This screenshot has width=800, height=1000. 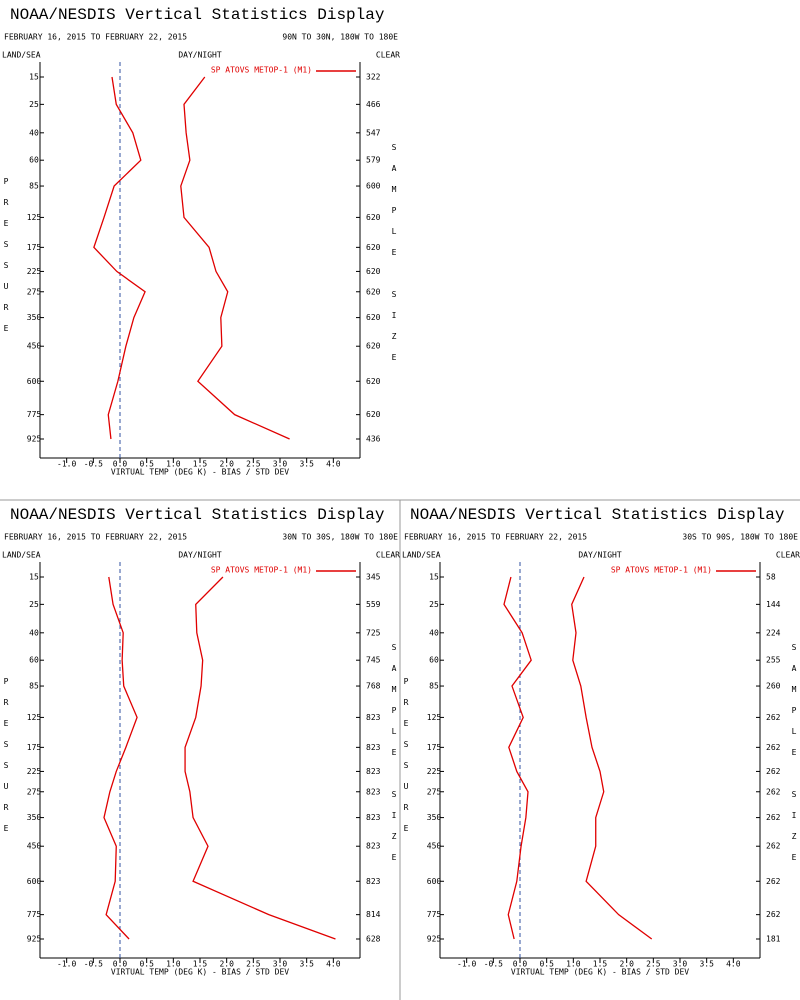 What do you see at coordinates (773, 660) in the screenshot?
I see `sample-size: 255` at bounding box center [773, 660].